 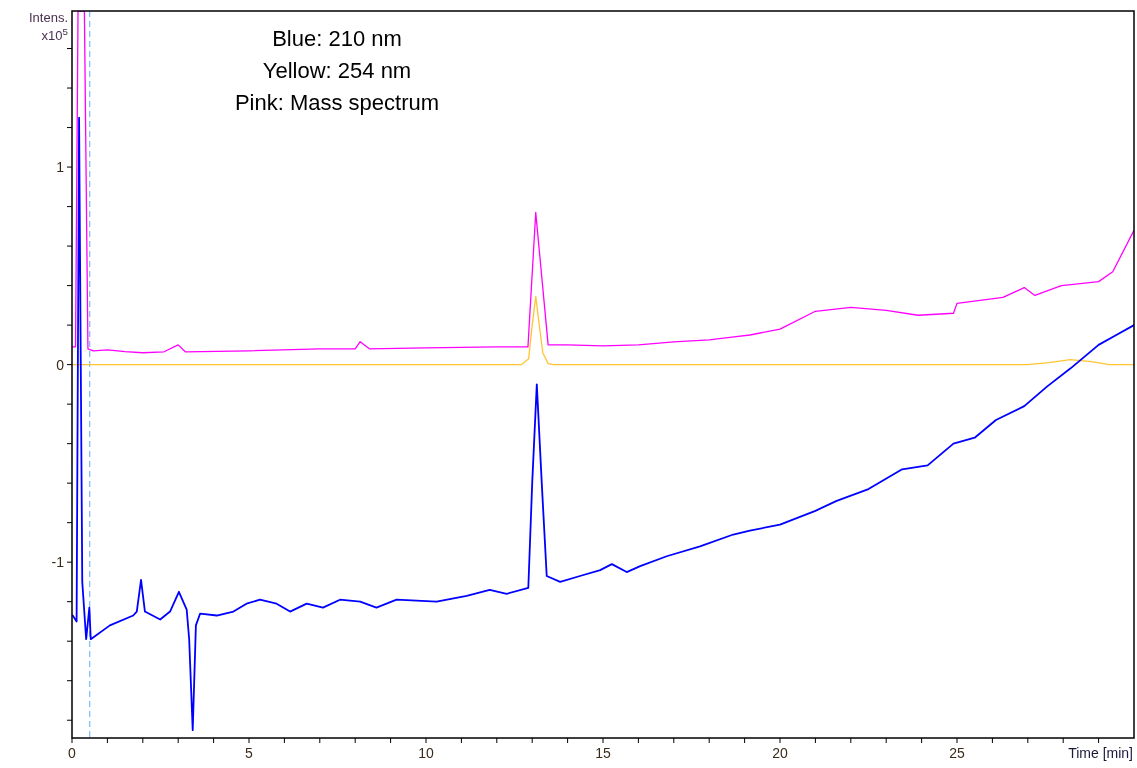 What do you see at coordinates (60, 364) in the screenshot?
I see `y-tick-label: 0` at bounding box center [60, 364].